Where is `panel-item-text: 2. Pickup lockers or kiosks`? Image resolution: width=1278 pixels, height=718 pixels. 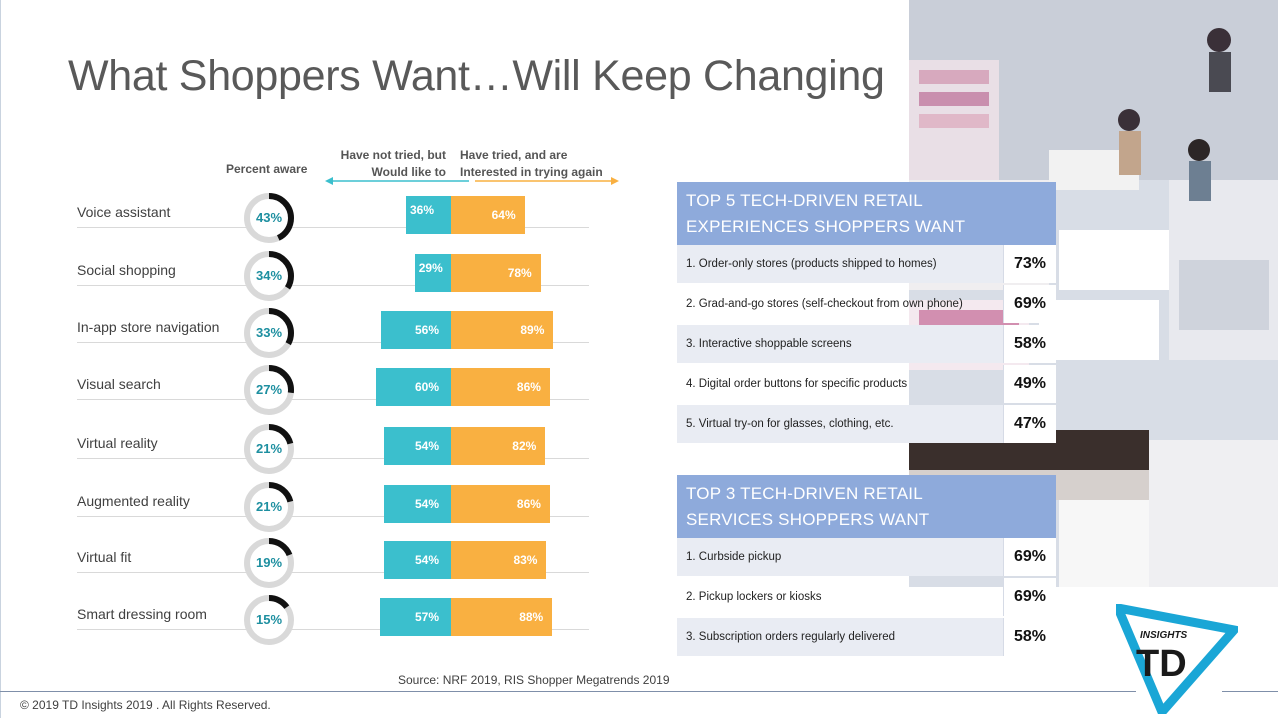
panel-item-text: 2. Pickup lockers or kiosks is located at coordinates (754, 597).